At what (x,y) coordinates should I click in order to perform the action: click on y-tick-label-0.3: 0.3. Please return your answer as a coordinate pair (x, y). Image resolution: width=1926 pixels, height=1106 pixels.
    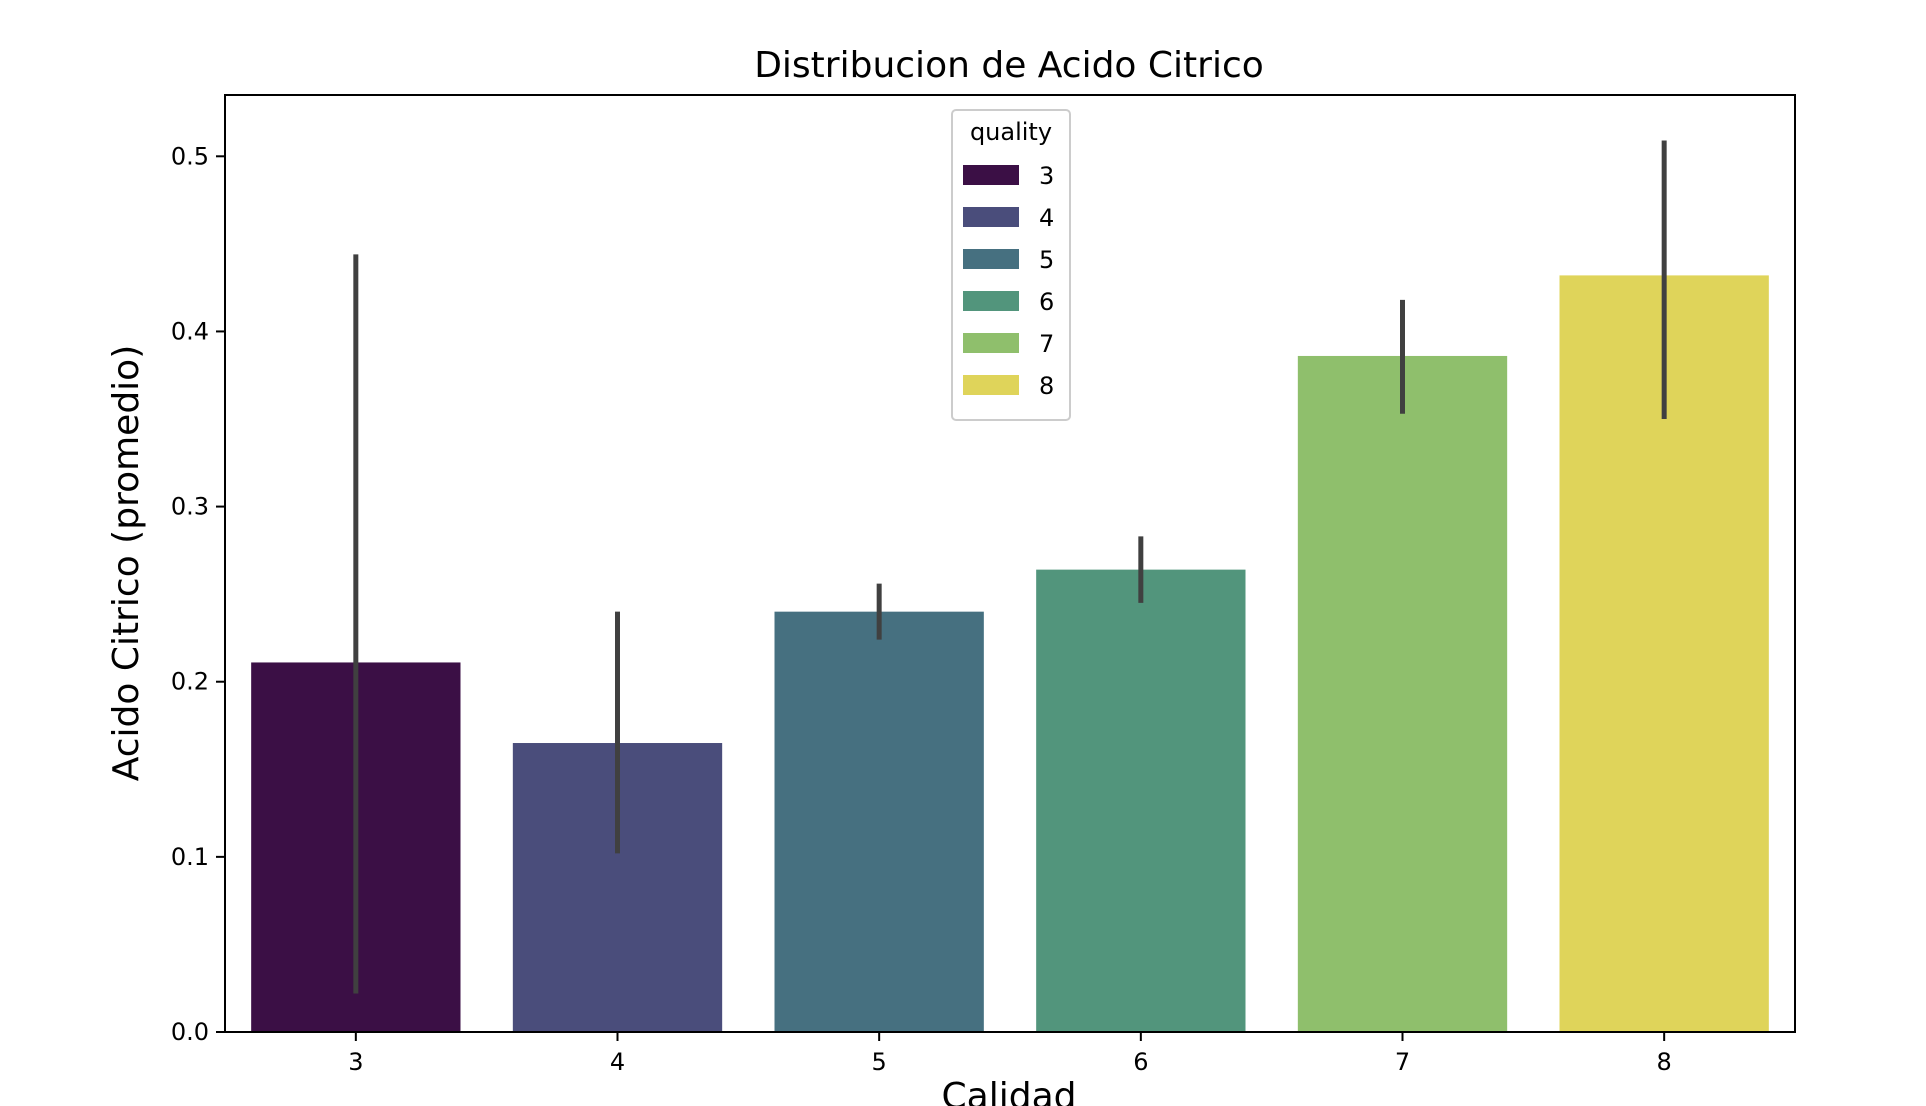
    Looking at the image, I should click on (190, 507).